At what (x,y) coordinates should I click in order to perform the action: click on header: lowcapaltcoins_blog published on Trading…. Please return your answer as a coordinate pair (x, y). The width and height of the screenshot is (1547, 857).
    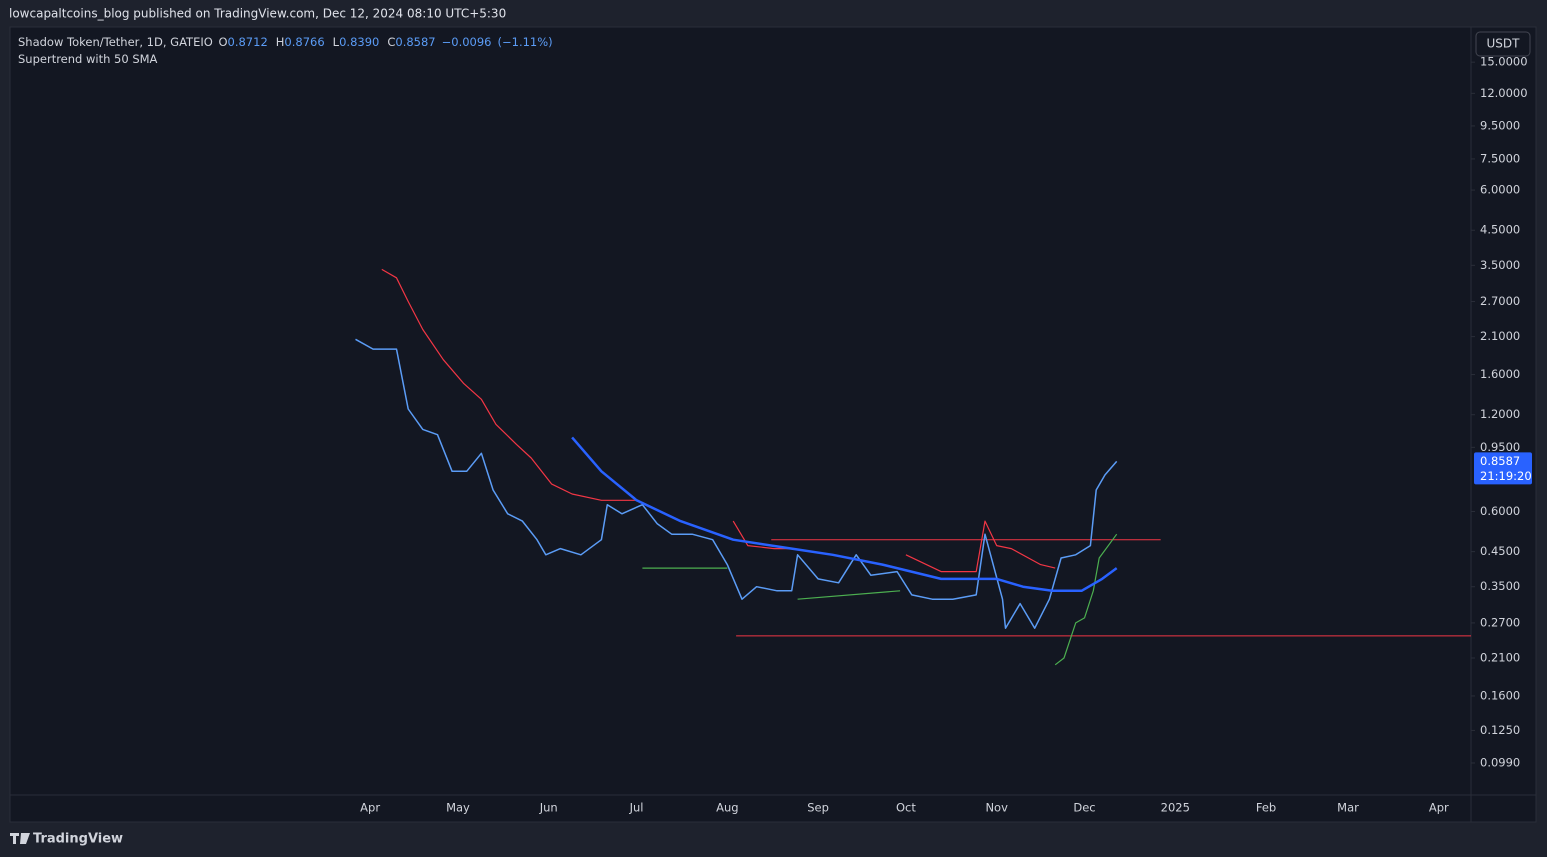
    Looking at the image, I should click on (257, 14).